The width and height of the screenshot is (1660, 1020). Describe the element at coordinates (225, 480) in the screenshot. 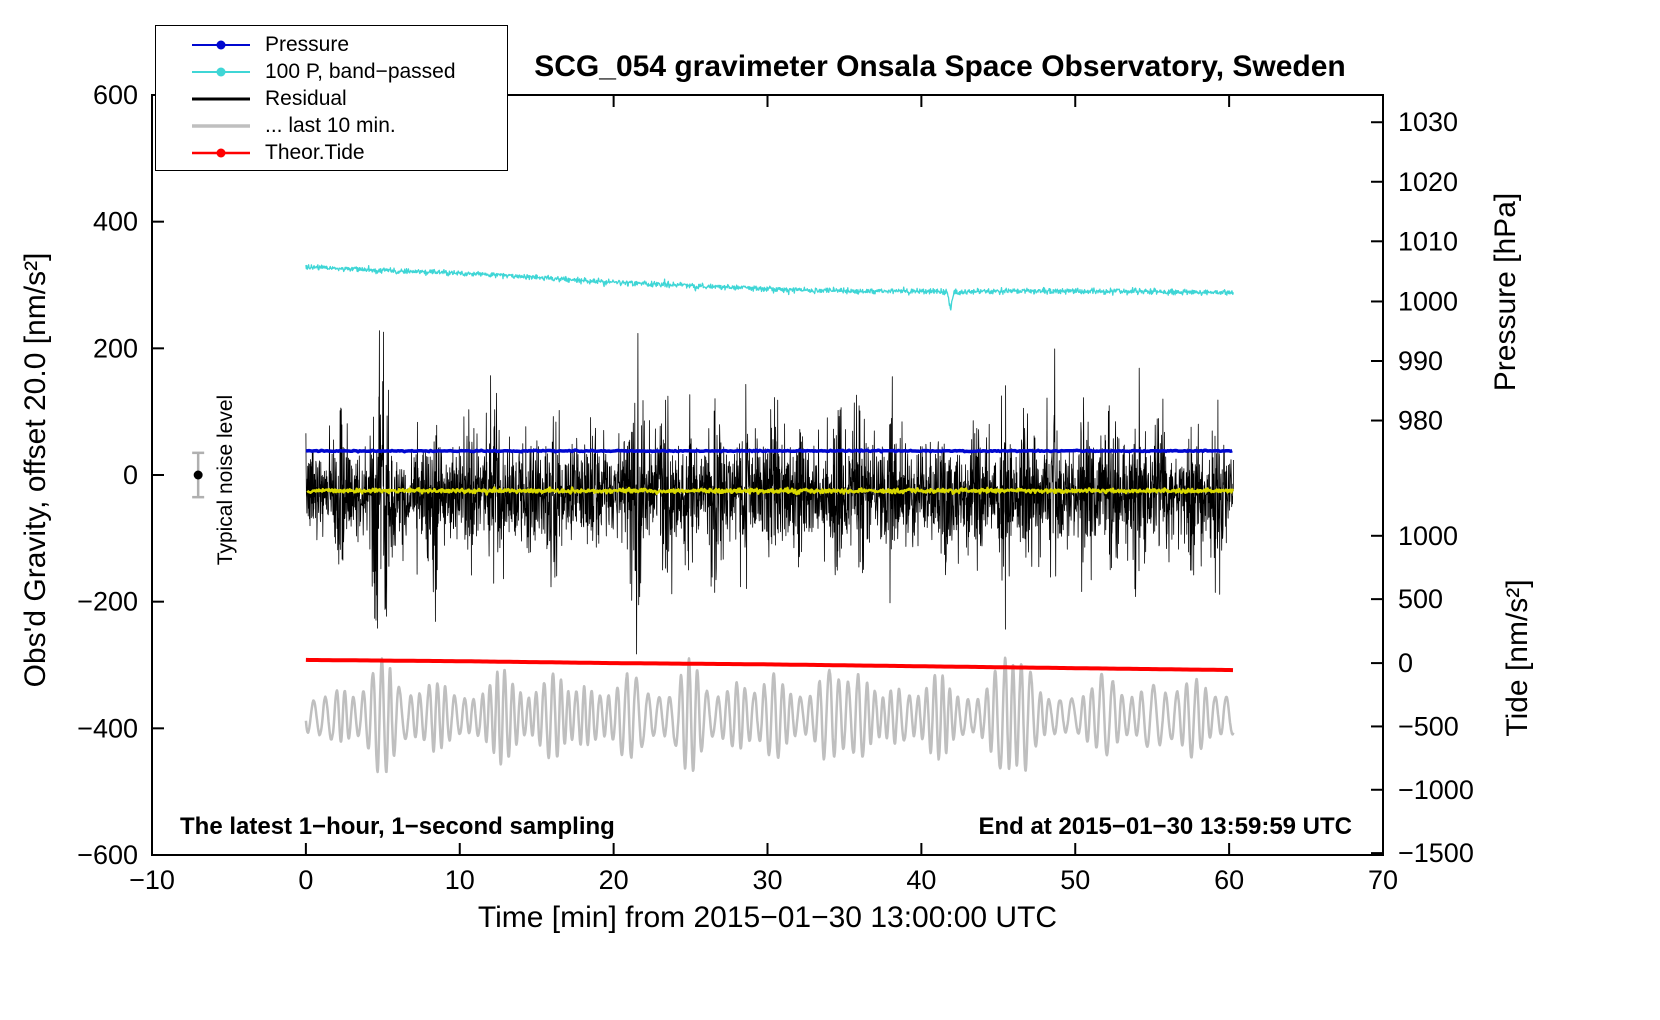

I see `noise-level-label: Typical noise level` at that location.